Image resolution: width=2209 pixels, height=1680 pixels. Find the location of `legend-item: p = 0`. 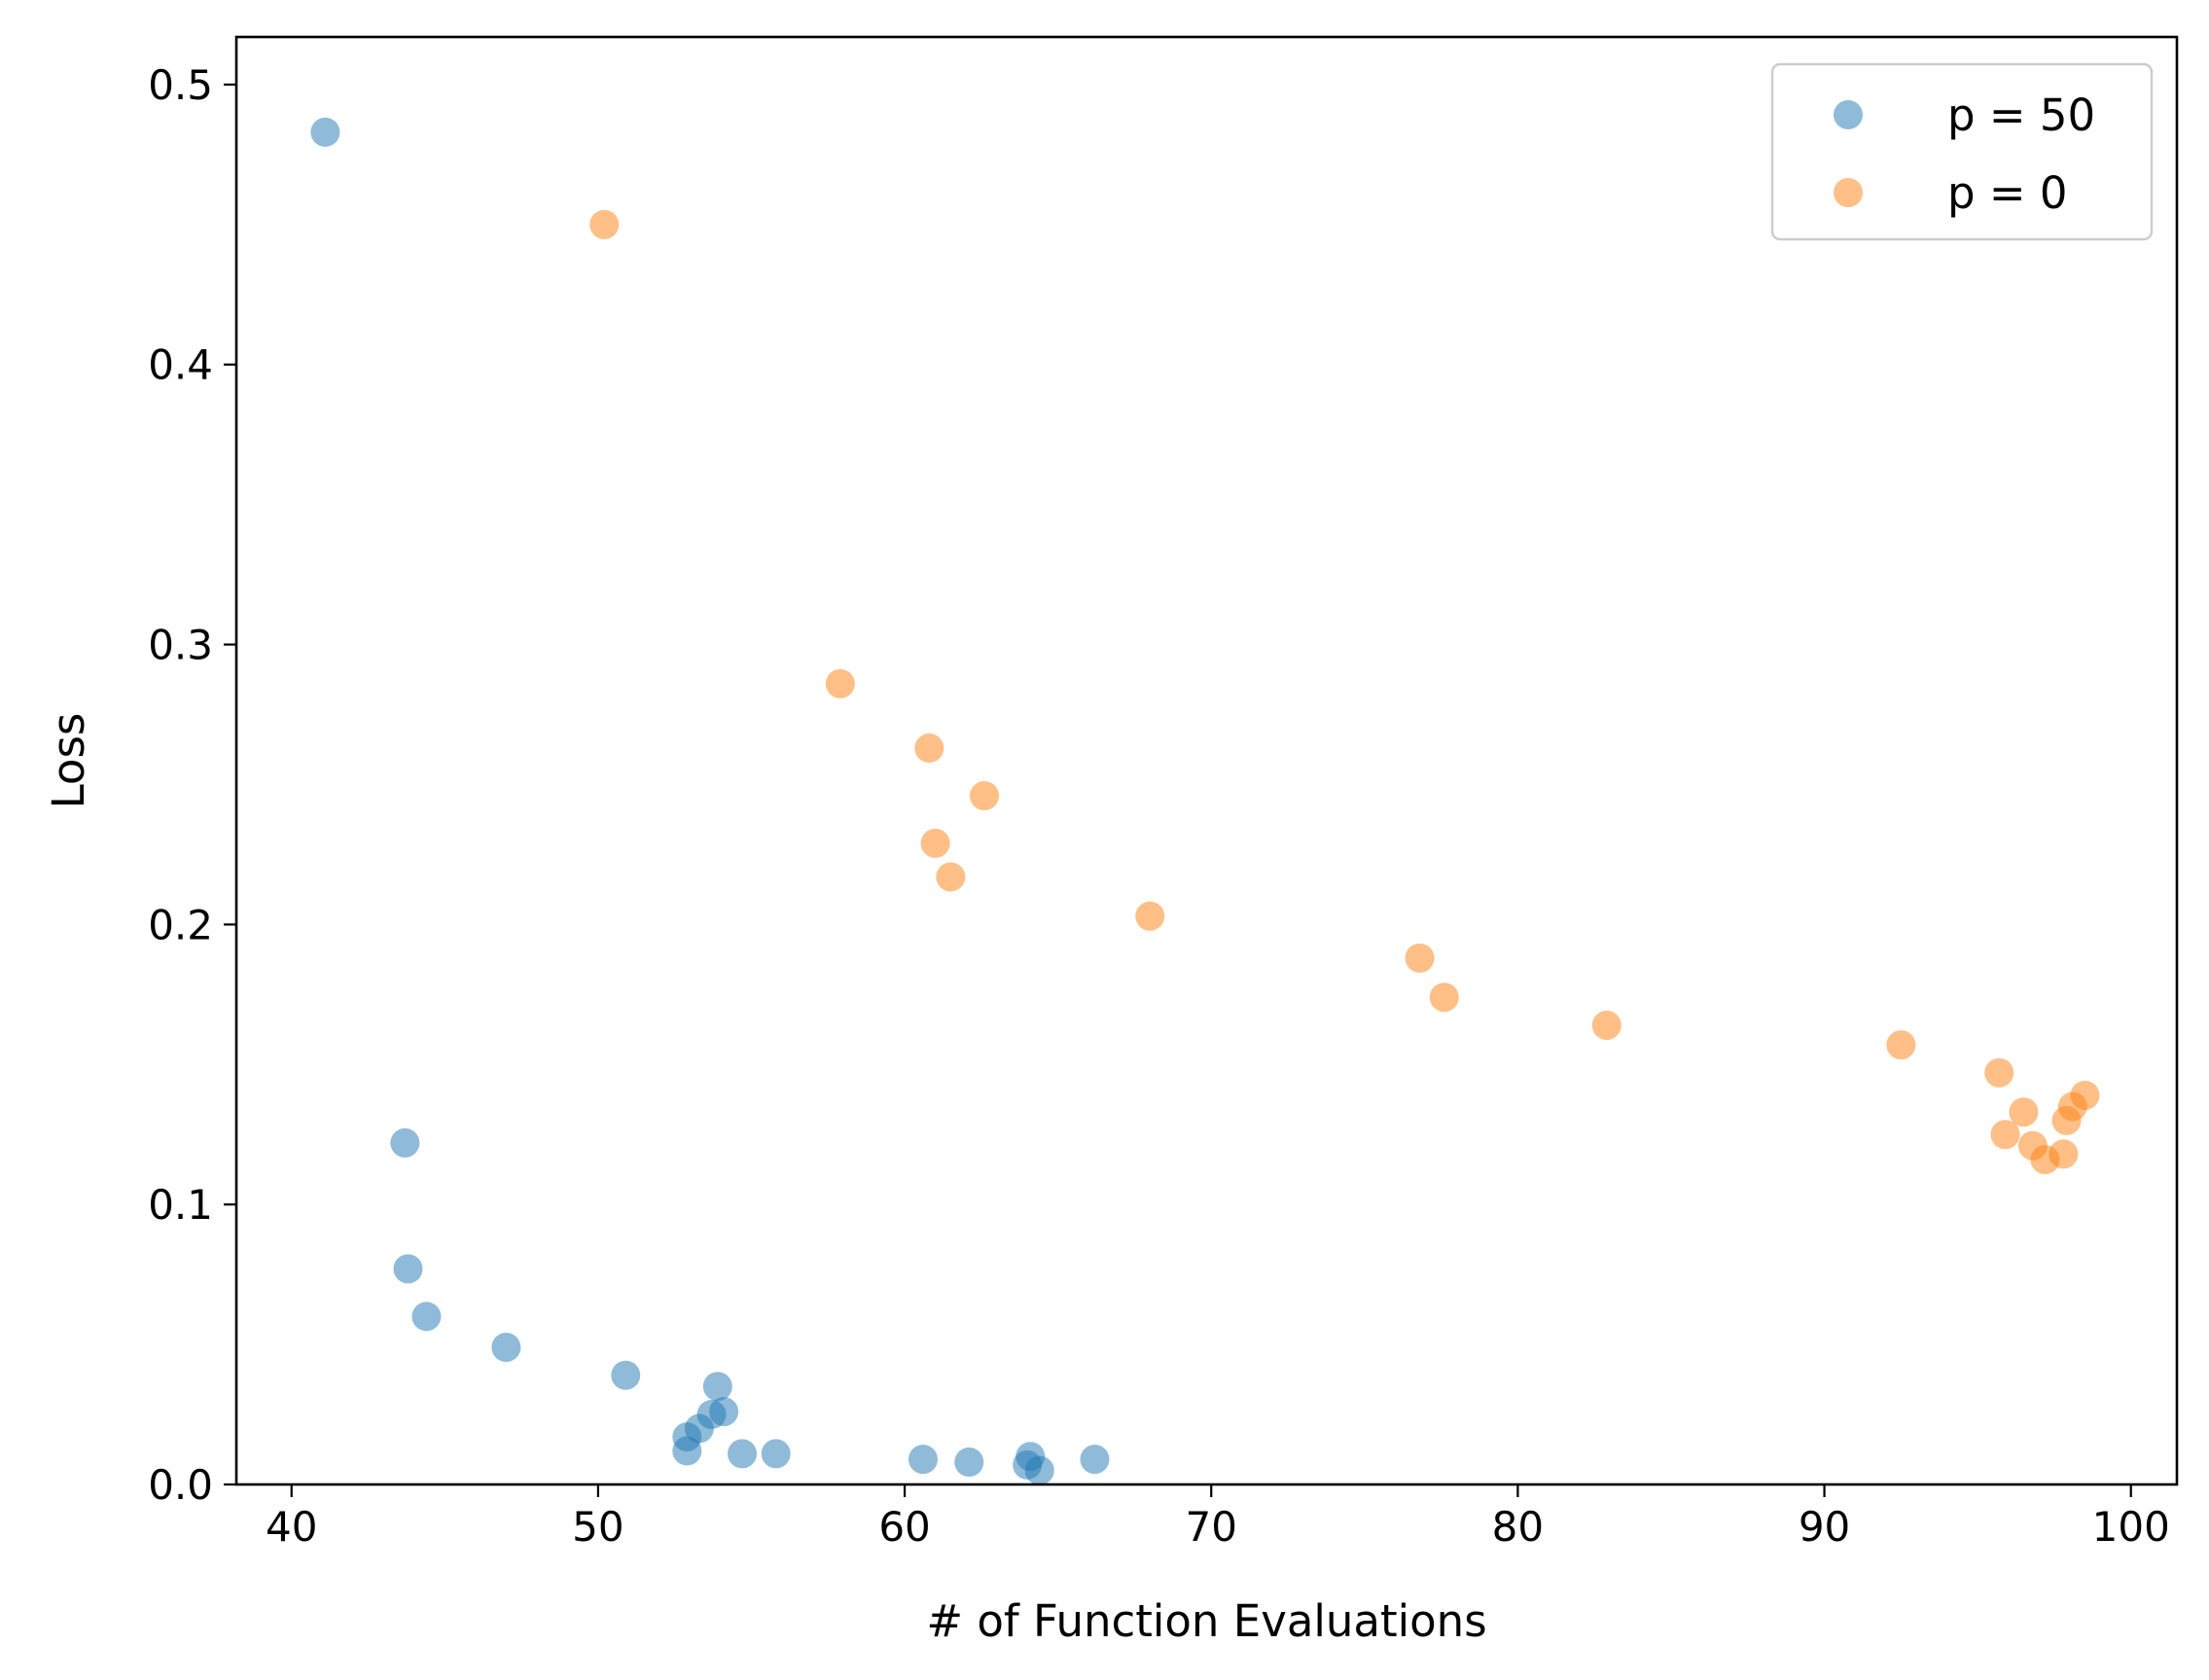

legend-item: p = 0 is located at coordinates (1951, 193).